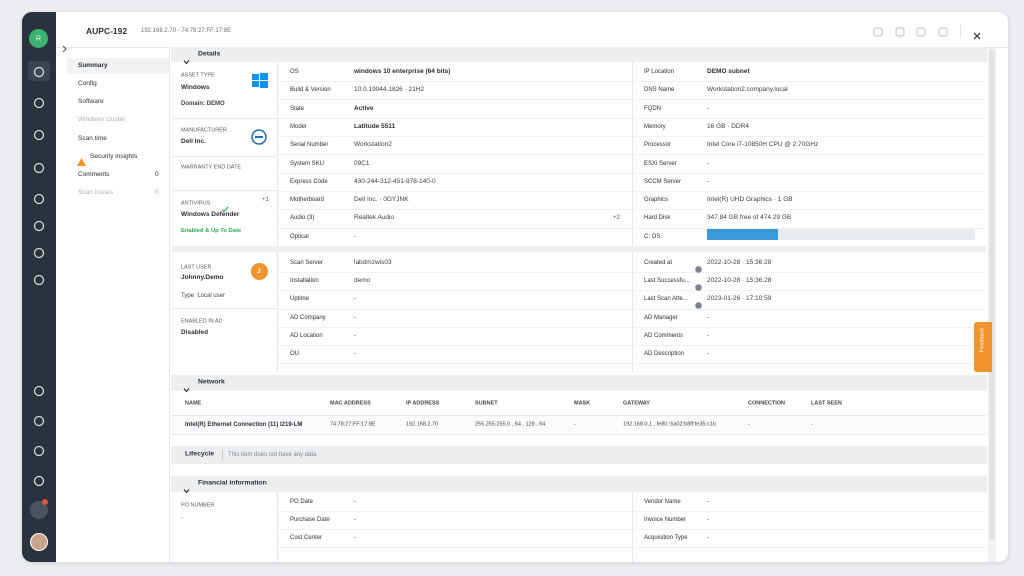 This screenshot has height=576, width=1024. Describe the element at coordinates (259, 137) in the screenshot. I see `dell-logo-shape` at that location.